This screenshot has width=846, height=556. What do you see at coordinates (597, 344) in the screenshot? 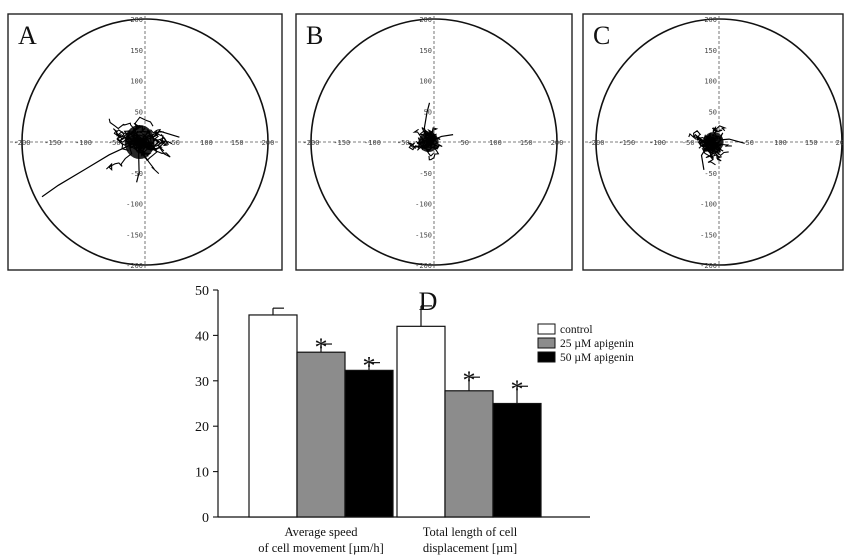
I see `legend-label: 25 µM apigenin` at bounding box center [597, 344].